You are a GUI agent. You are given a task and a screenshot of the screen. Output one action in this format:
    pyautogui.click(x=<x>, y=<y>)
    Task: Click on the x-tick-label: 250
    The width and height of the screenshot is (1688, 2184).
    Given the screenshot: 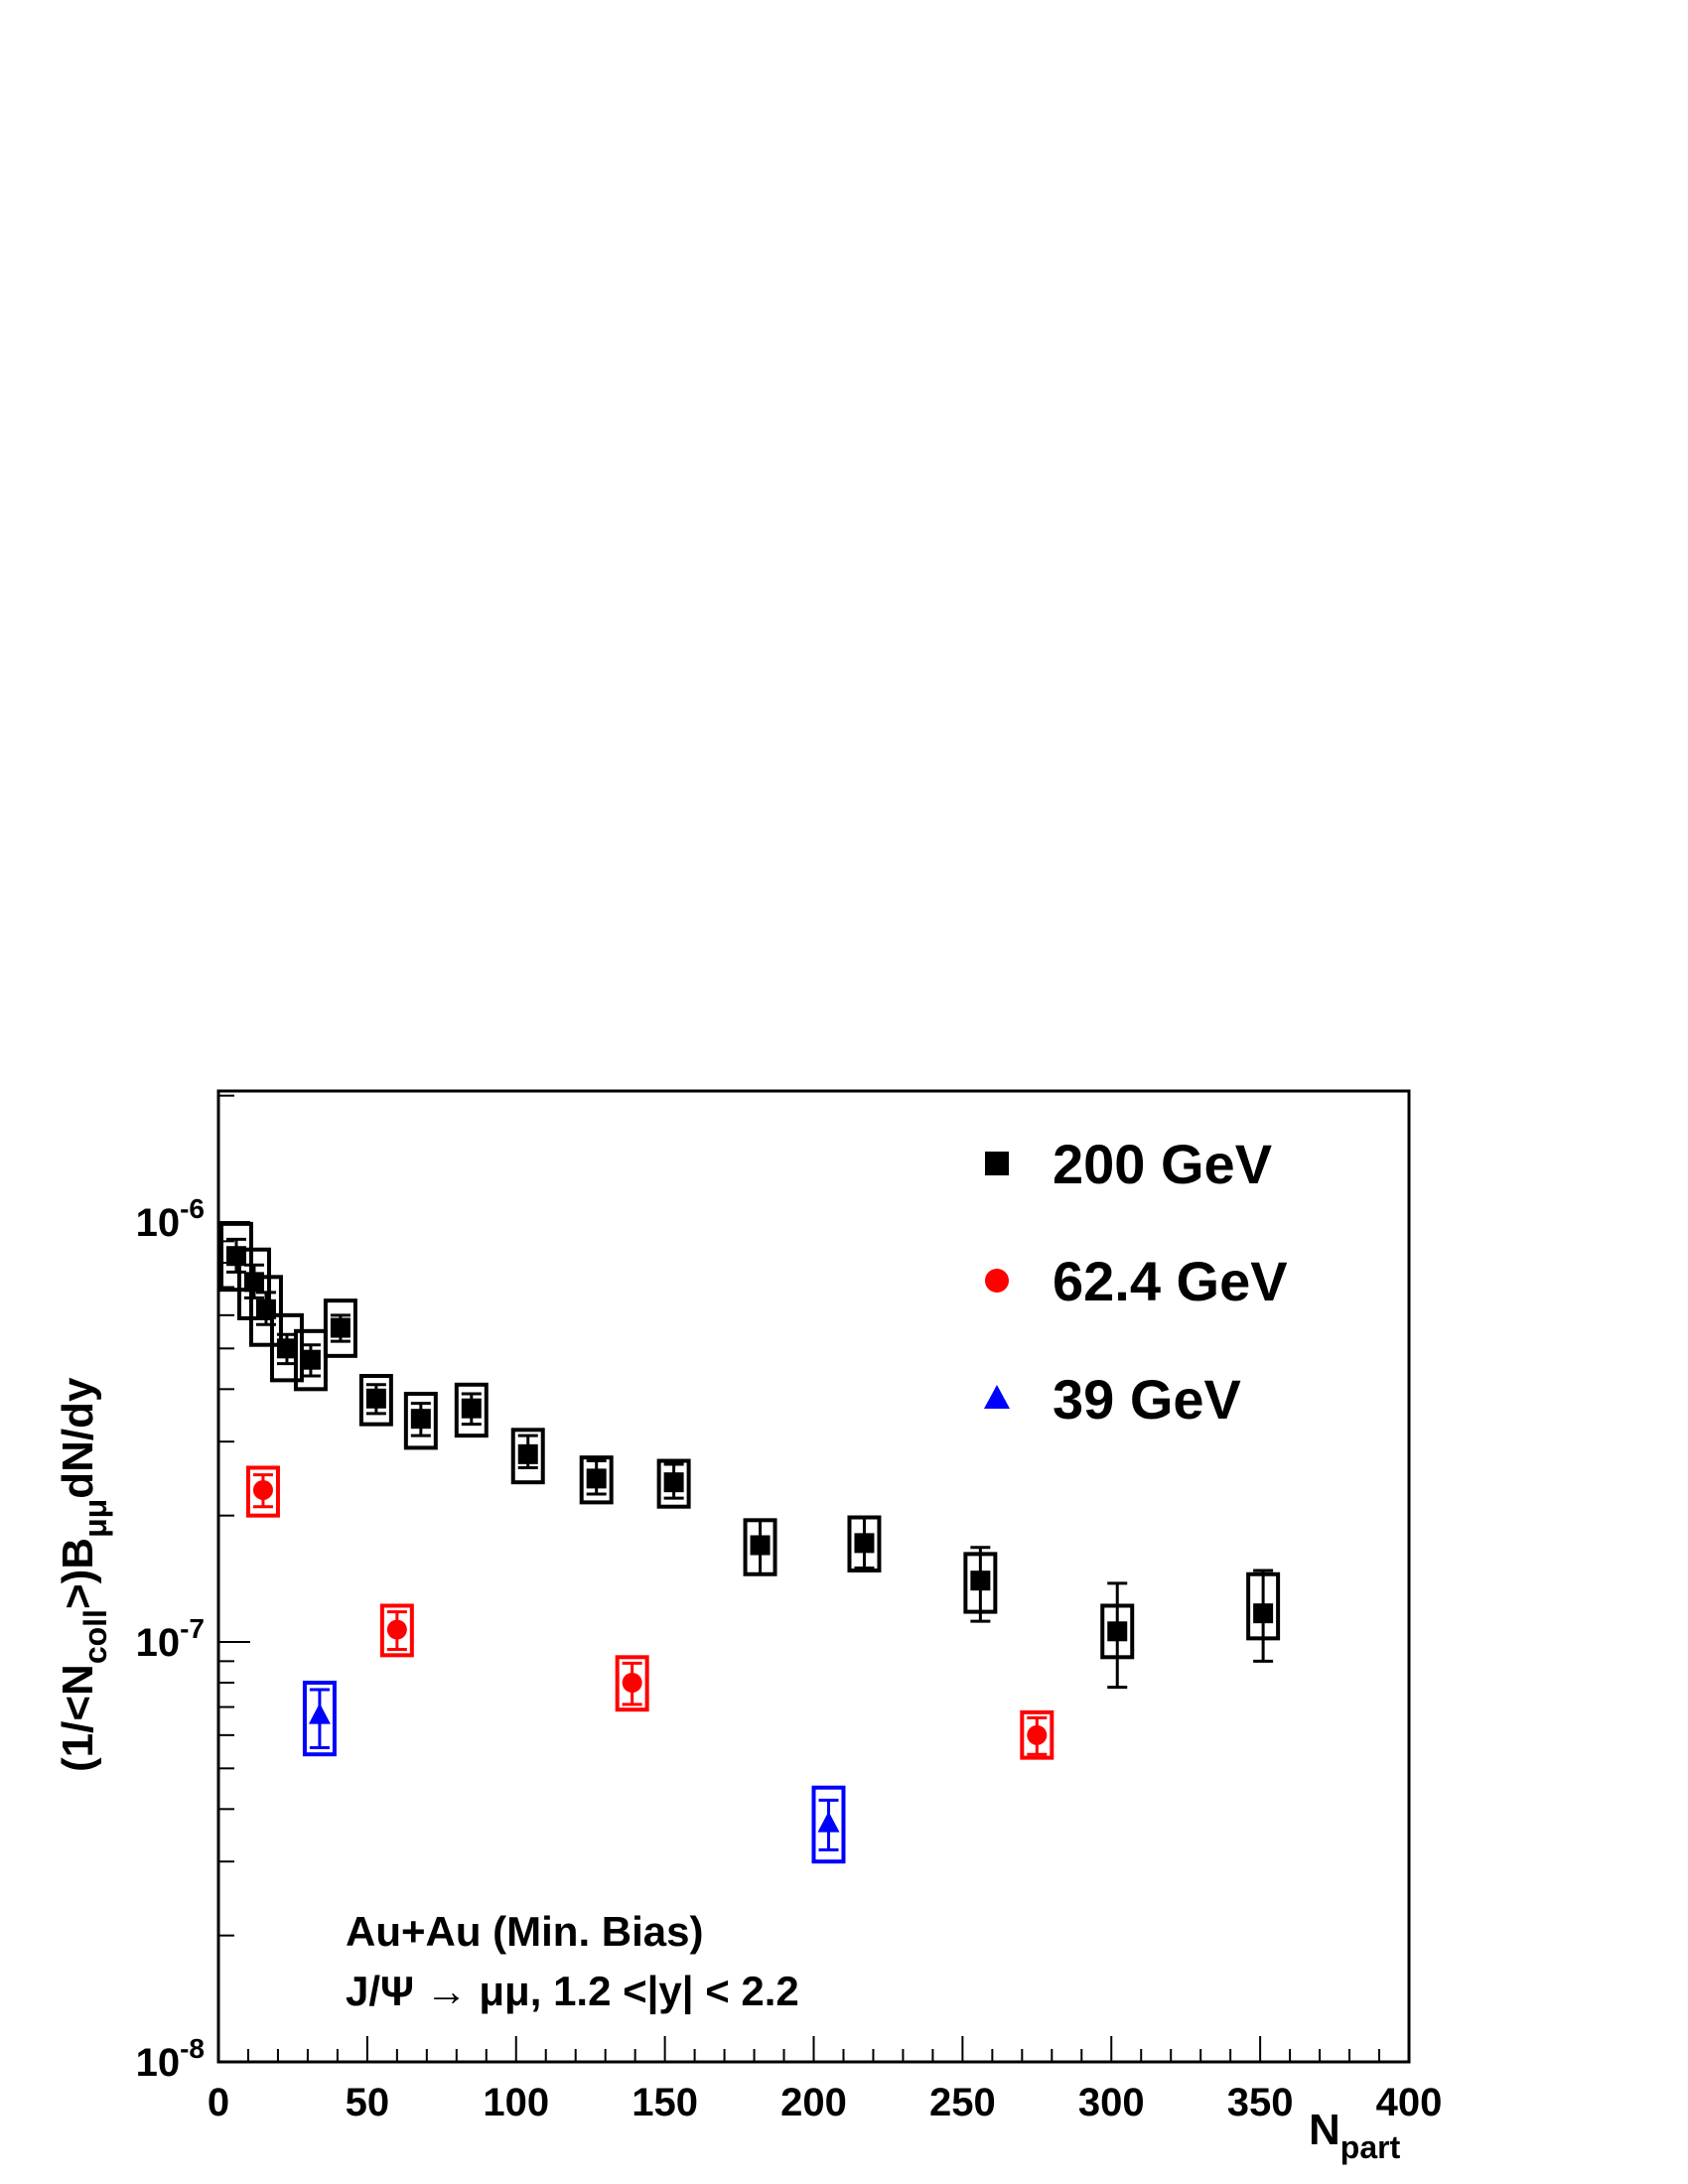 What is the action you would take?
    pyautogui.click(x=962, y=2102)
    